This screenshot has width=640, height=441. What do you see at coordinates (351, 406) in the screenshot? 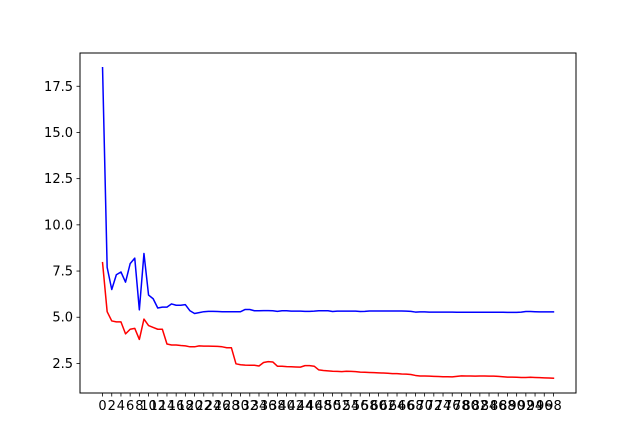
I see `x-tick-label: 54` at bounding box center [351, 406].